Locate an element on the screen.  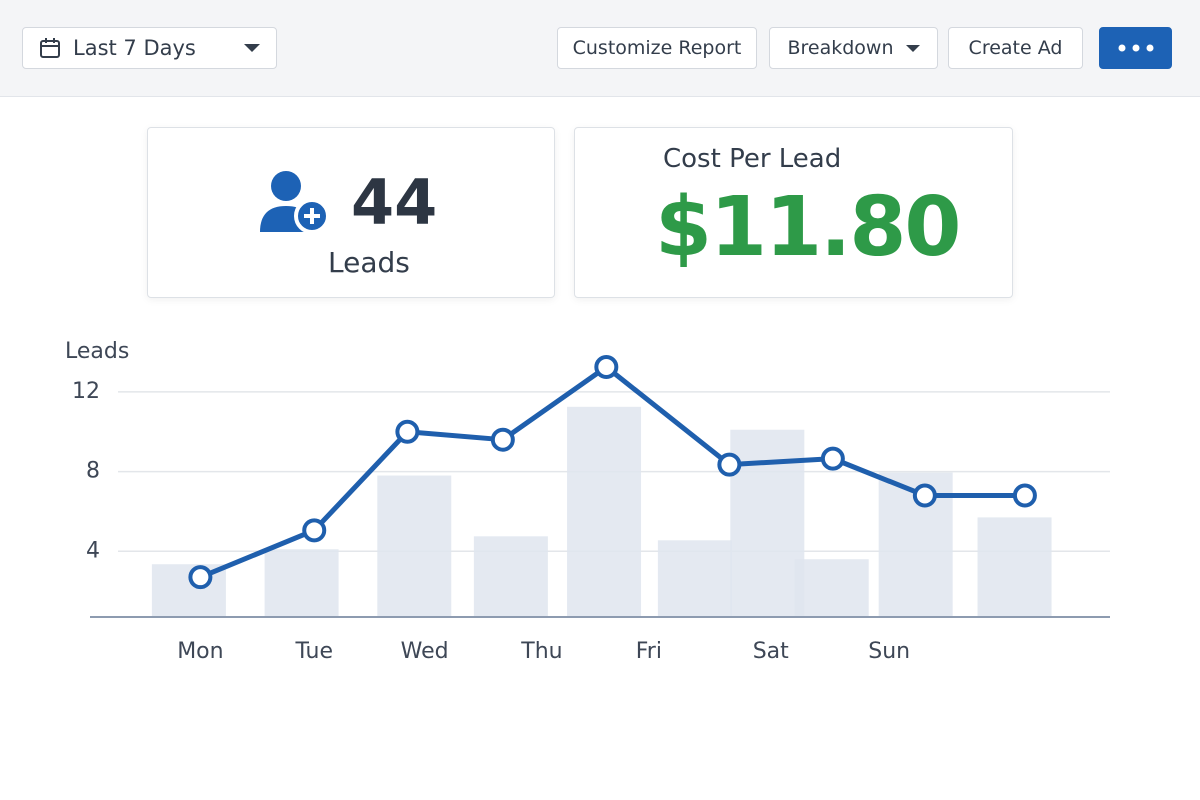
x-tick-label: Fri is located at coordinates (649, 651).